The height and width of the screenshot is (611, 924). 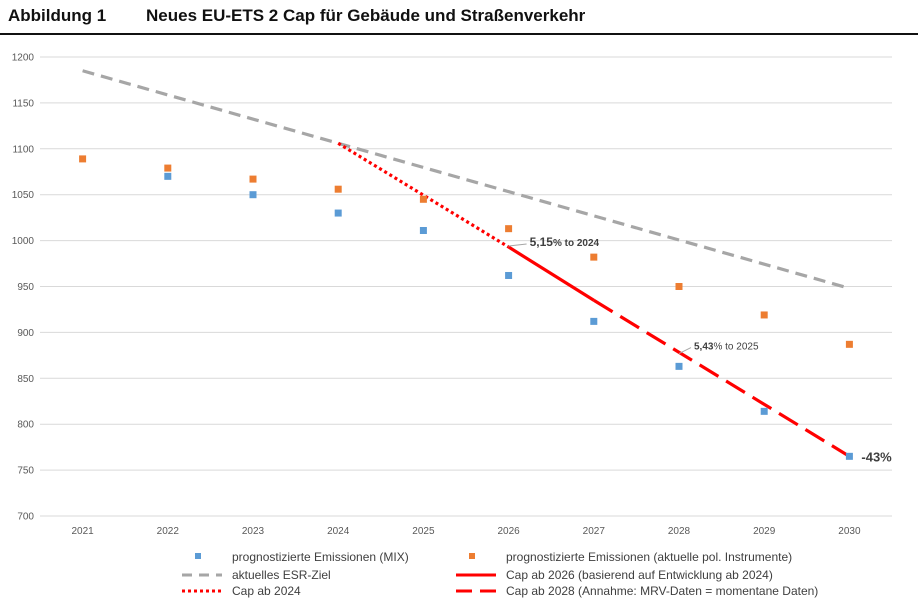 I want to click on annotation-a2: 5,43% to 2025, so click(x=726, y=347).